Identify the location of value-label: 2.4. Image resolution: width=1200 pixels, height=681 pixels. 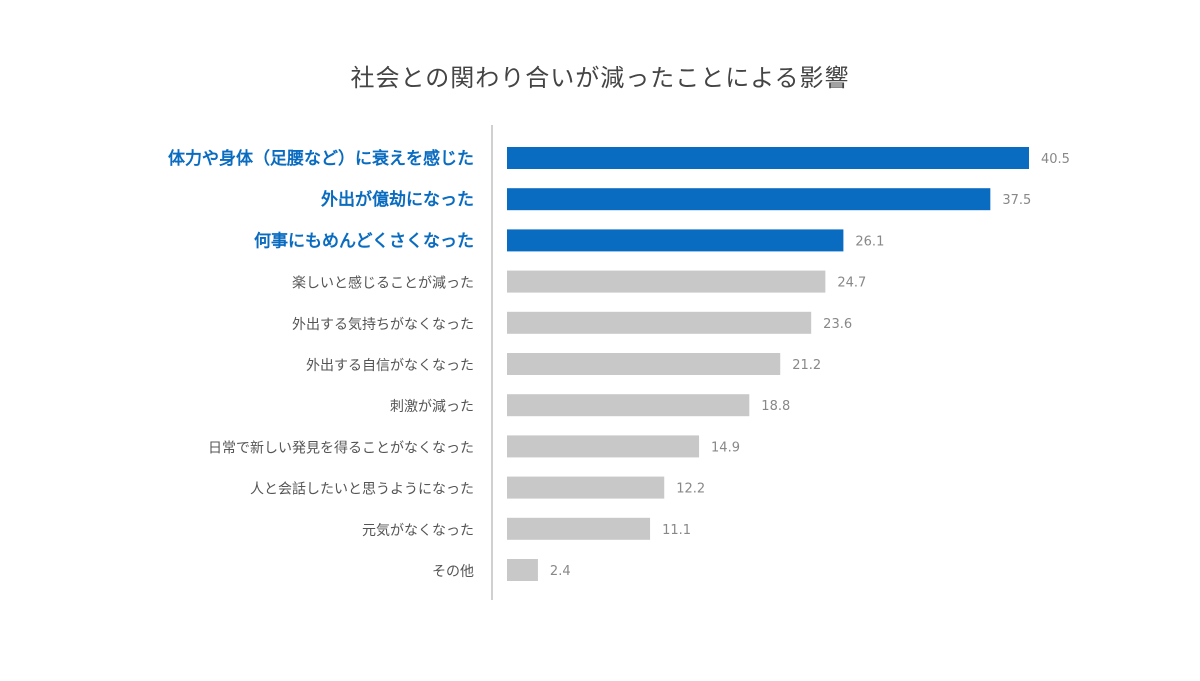
(560, 571).